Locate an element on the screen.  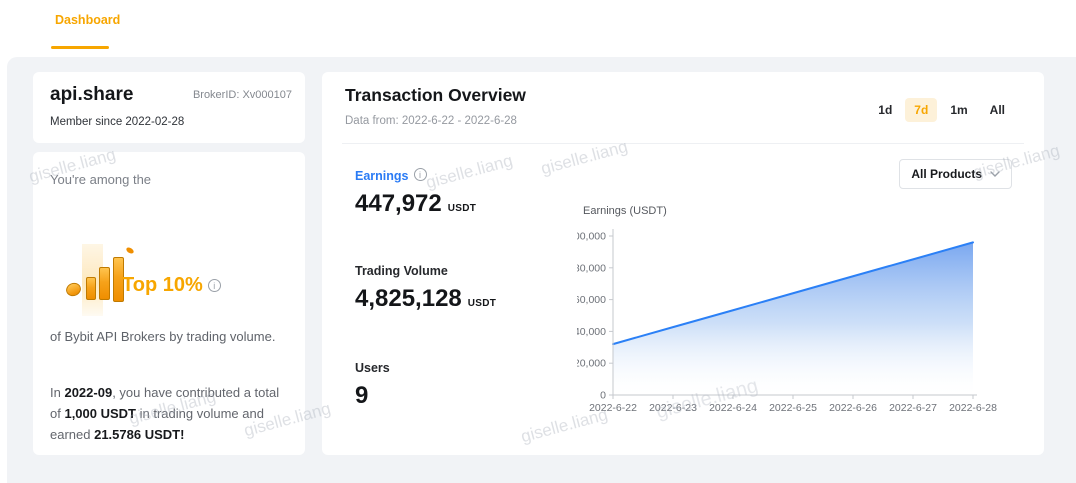
rank-bars-icon is located at coordinates (99, 281).